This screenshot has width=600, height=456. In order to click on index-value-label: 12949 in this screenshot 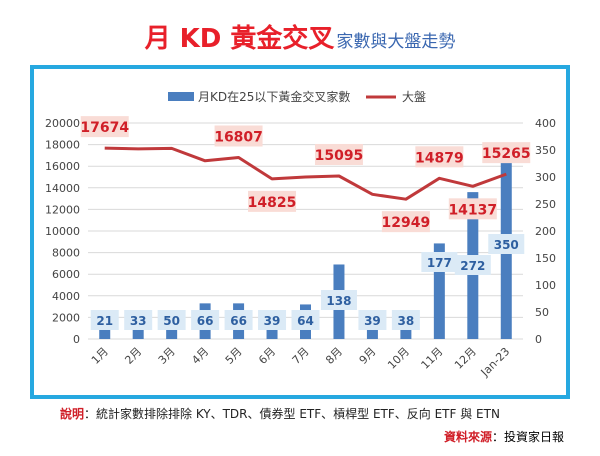, I will do `click(406, 223)`.